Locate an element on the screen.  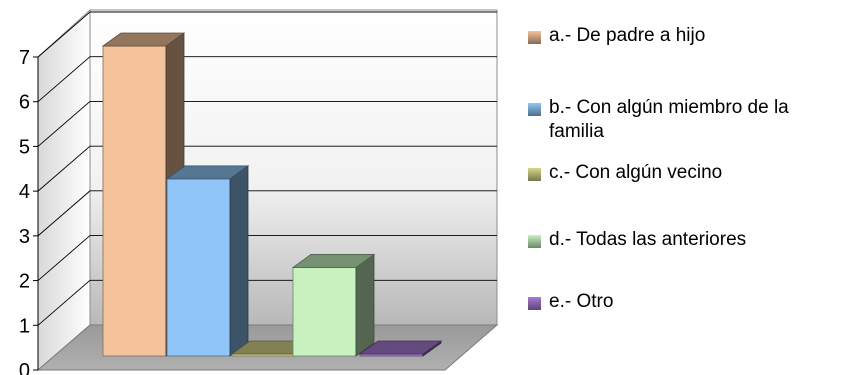
legend-item: e.- Otro is located at coordinates (688, 302).